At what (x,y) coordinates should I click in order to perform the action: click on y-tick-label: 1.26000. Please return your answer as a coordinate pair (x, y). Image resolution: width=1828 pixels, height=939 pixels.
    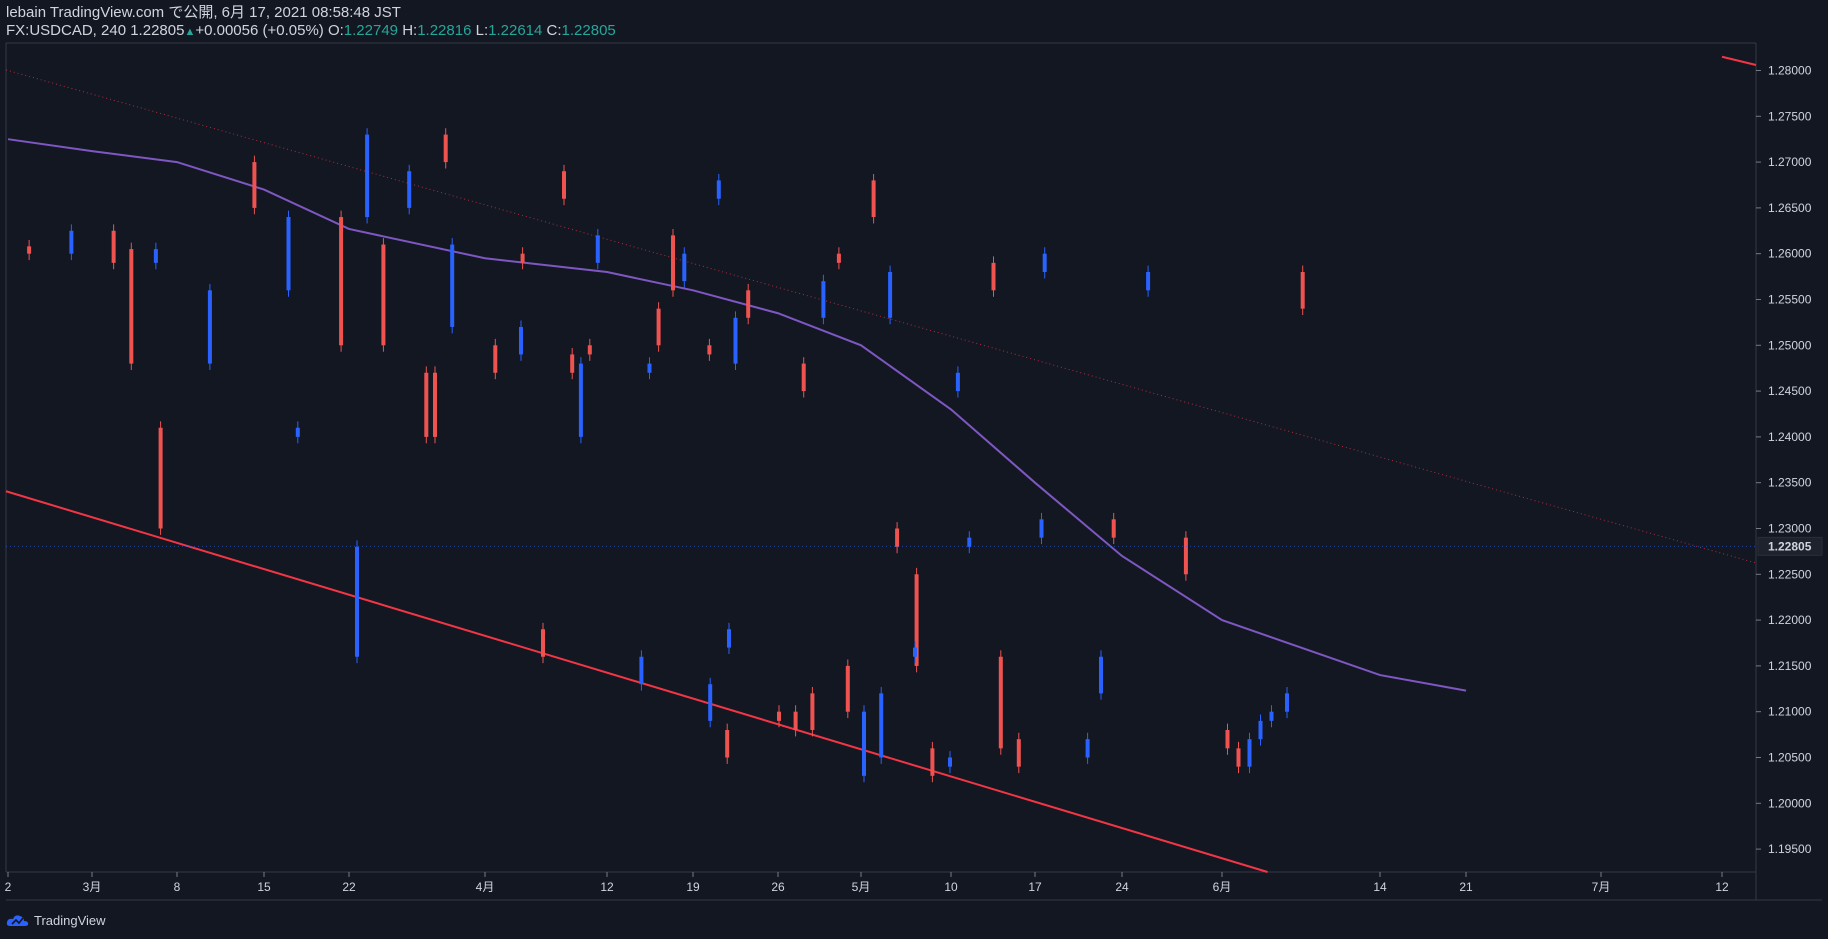
    Looking at the image, I should click on (1790, 254).